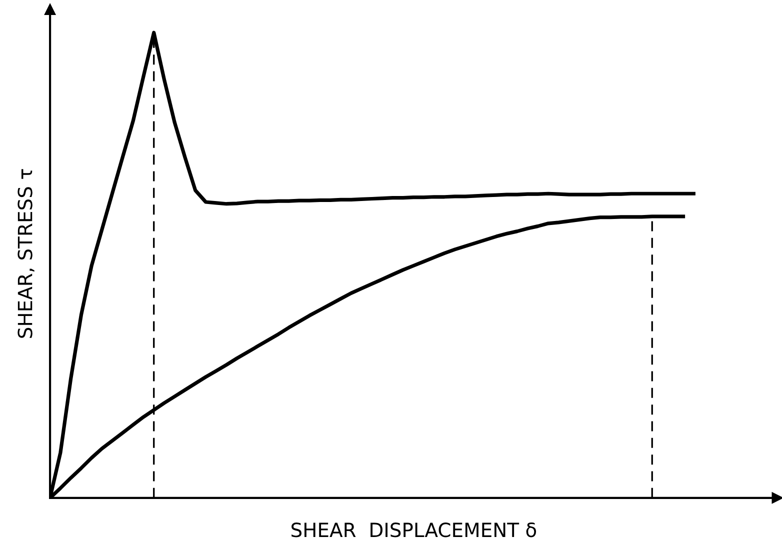 This screenshot has width=782, height=552. What do you see at coordinates (26, 253) in the screenshot?
I see `y-axis-title: SHEAR, STRESS τ` at bounding box center [26, 253].